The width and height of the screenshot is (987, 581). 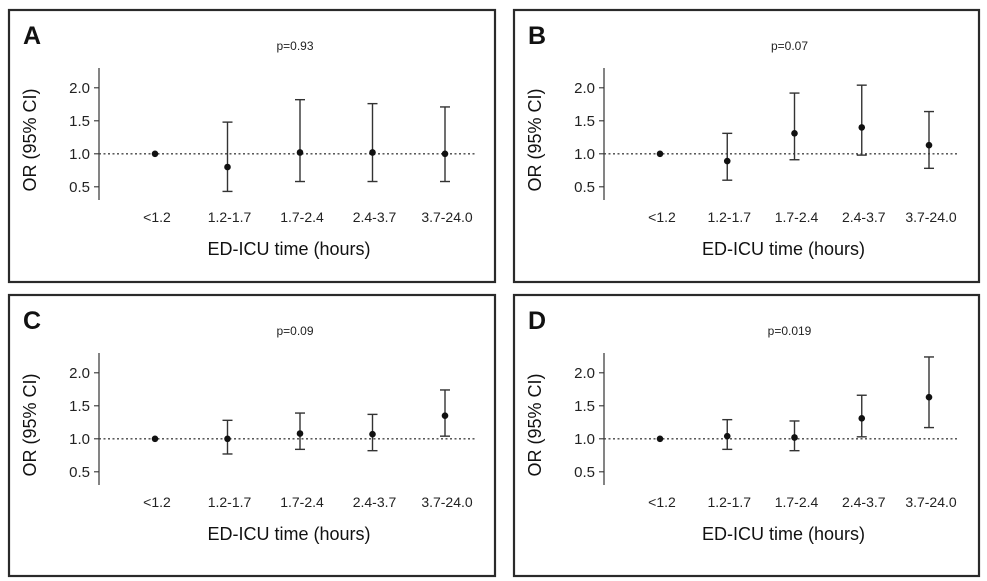 What do you see at coordinates (537, 321) in the screenshot?
I see `panel-letter: D` at bounding box center [537, 321].